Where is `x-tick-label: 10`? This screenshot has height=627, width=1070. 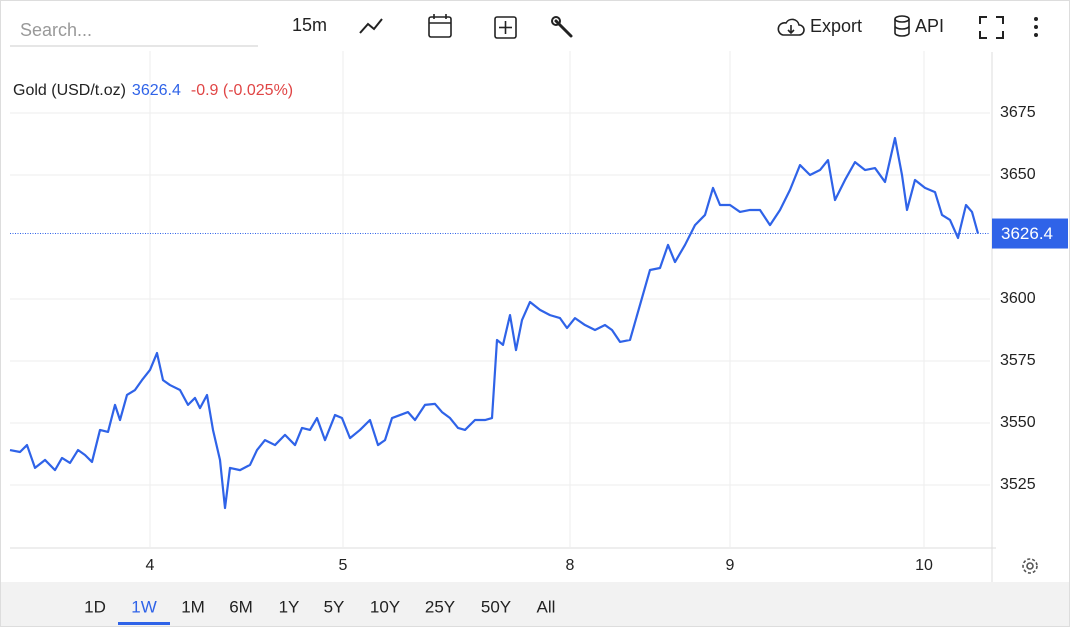
x-tick-label: 10 is located at coordinates (924, 565).